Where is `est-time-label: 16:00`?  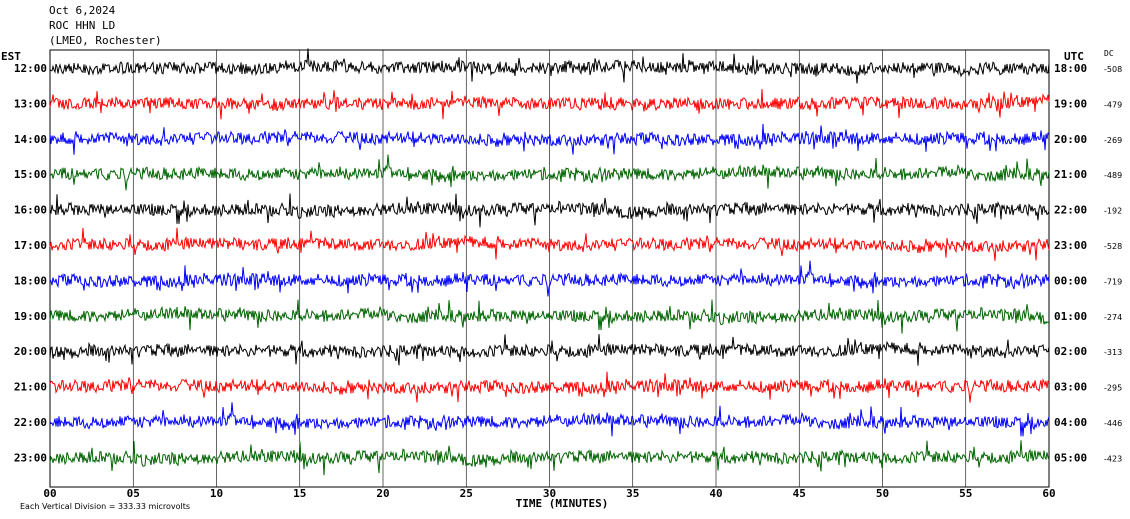 est-time-label: 16:00 is located at coordinates (30, 210).